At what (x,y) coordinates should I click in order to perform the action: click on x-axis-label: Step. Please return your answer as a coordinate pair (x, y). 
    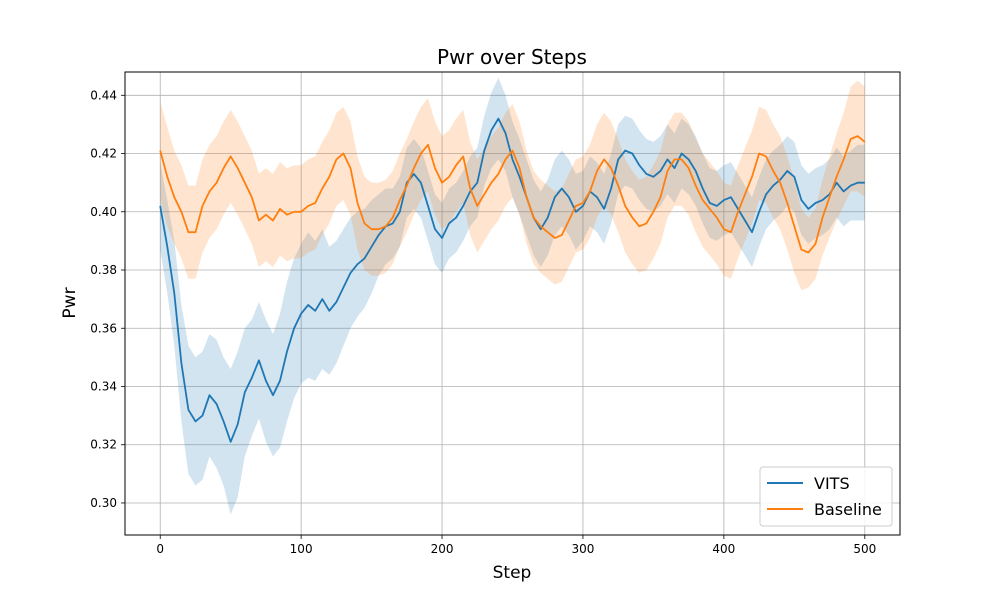
    Looking at the image, I should click on (512, 573).